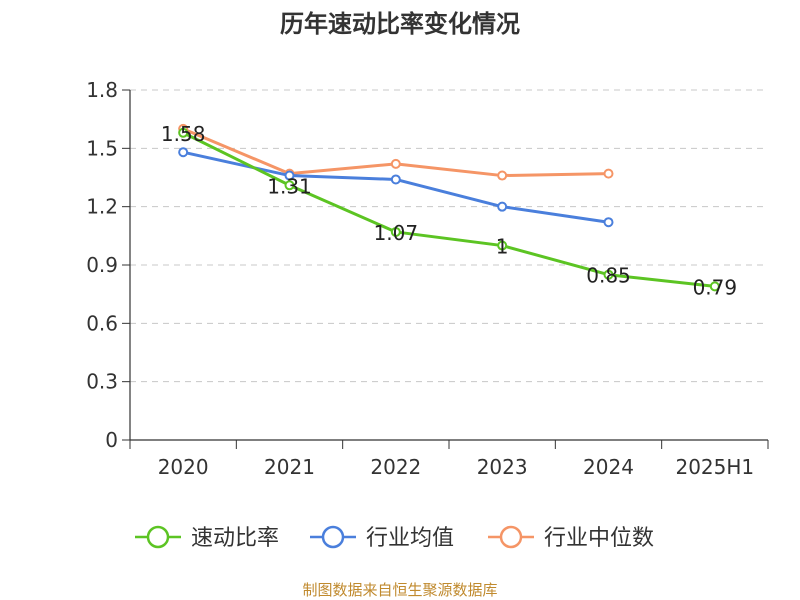  Describe the element at coordinates (102, 90) in the screenshot. I see `y-tick-label: 1.8` at that location.